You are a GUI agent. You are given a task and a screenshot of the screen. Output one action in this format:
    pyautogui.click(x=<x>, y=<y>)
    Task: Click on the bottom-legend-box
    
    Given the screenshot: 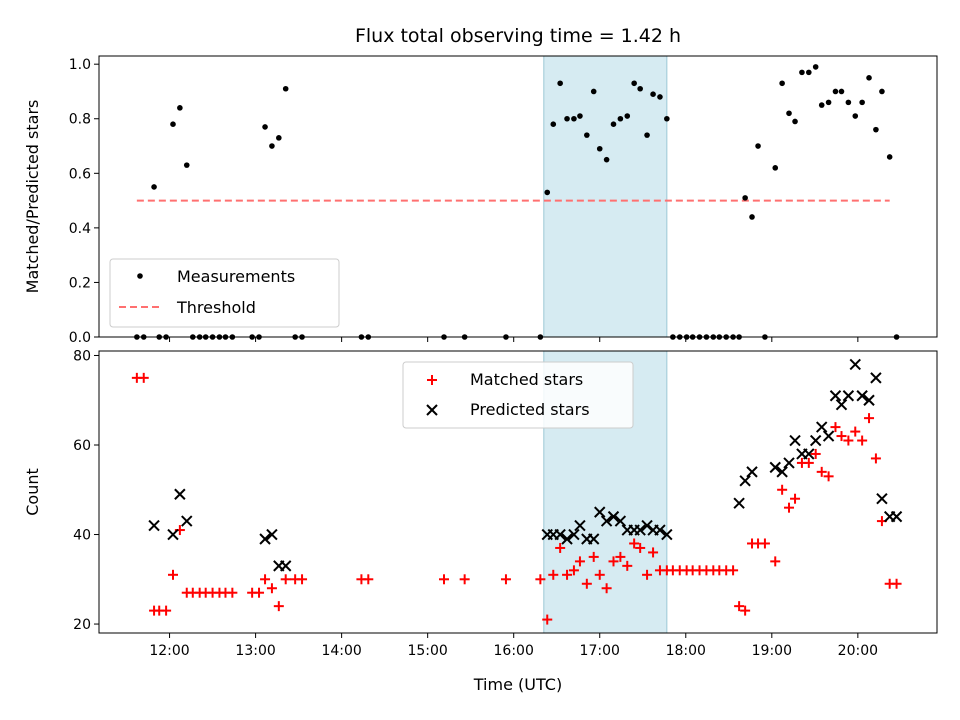 What is the action you would take?
    pyautogui.click(x=518, y=395)
    